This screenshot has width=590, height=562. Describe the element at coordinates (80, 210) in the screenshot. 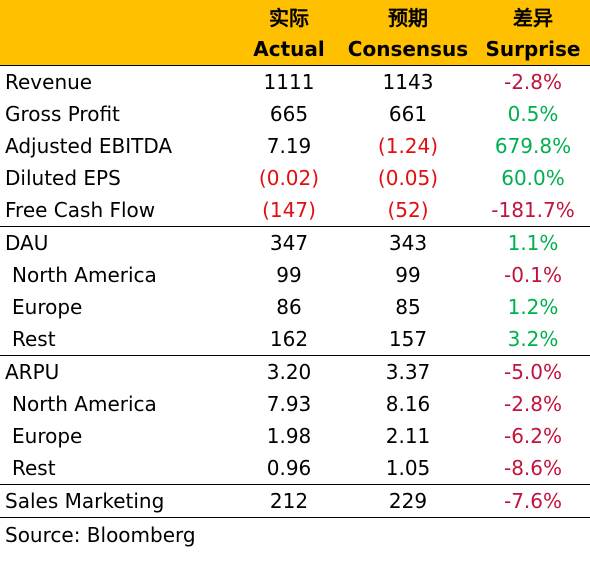

I see `row-label: Free Cash Flow` at that location.